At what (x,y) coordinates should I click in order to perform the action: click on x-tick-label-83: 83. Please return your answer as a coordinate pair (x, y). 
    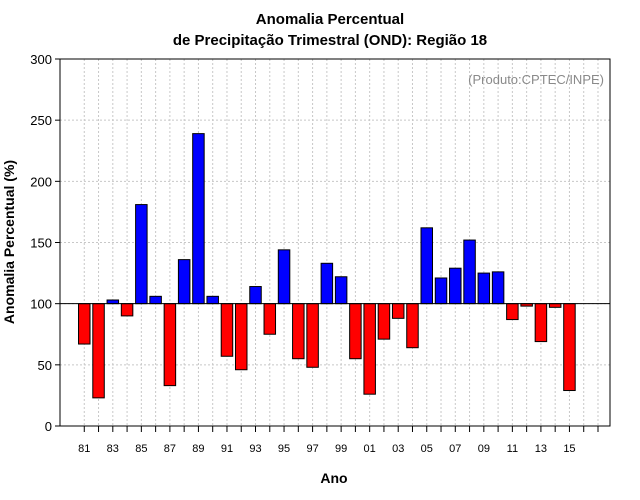
    Looking at the image, I should click on (113, 449).